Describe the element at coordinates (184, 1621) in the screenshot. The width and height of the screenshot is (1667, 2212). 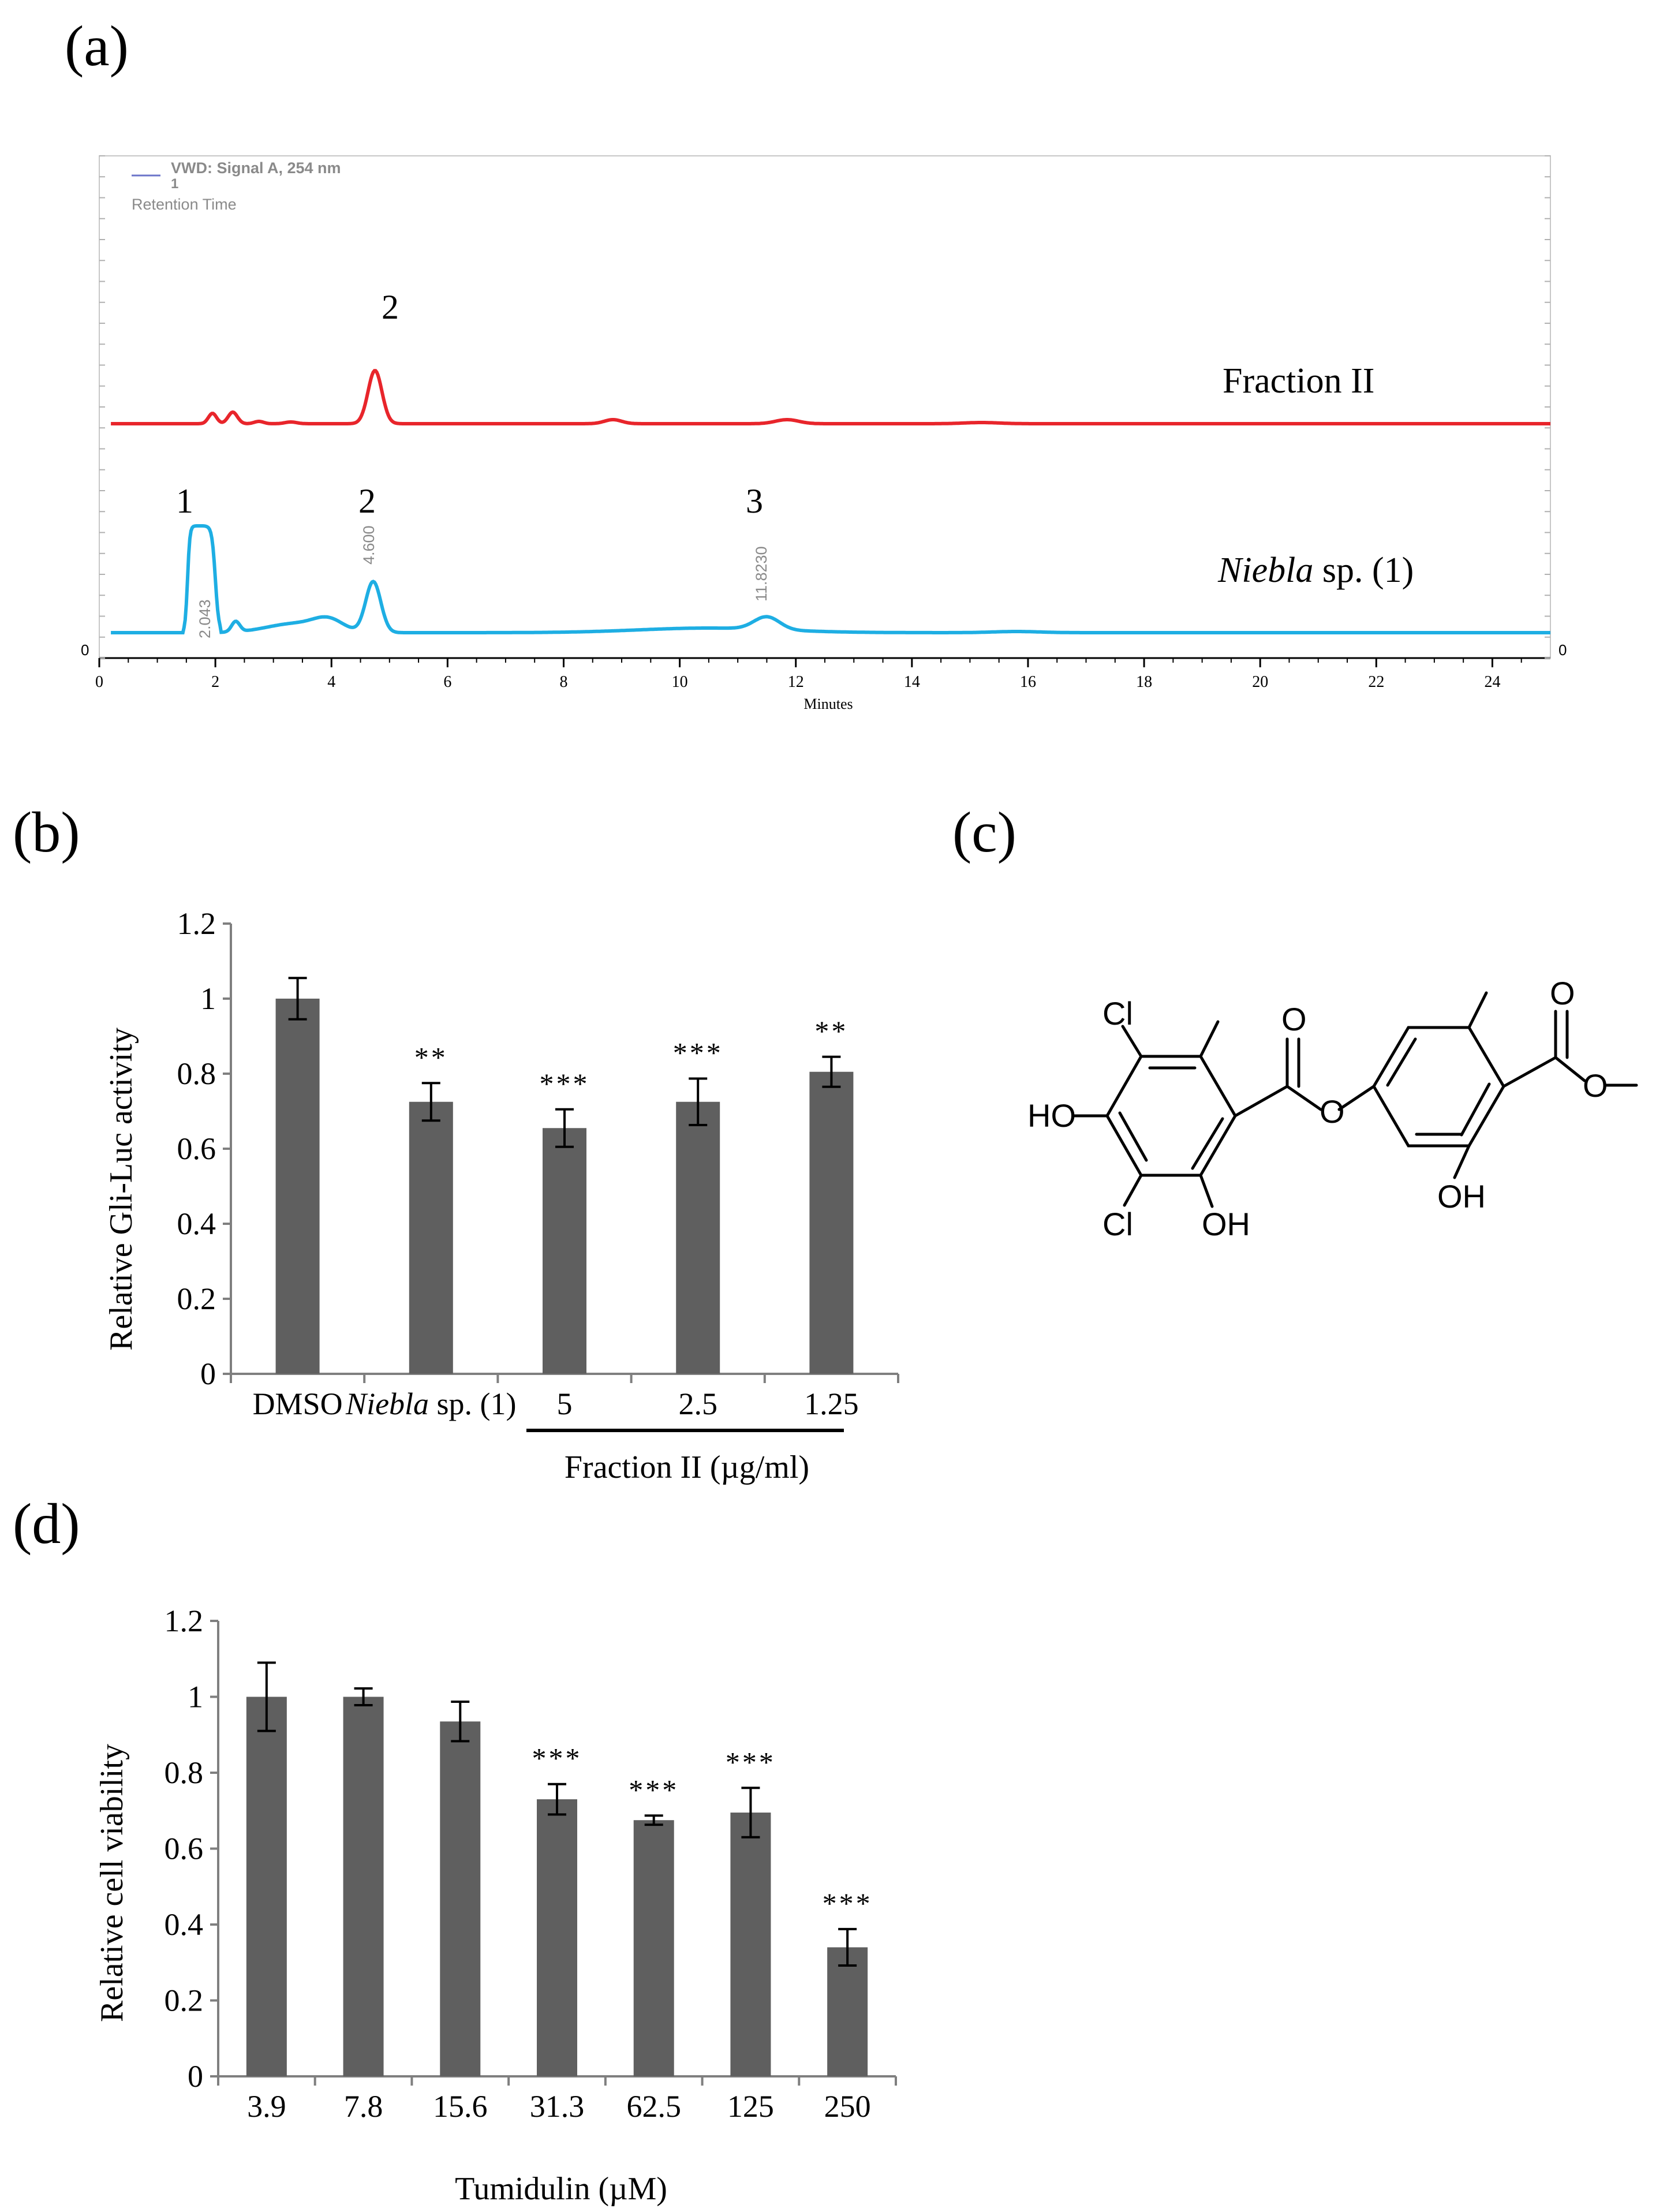
I see `chart-d-y-tick-label: 1.2` at that location.